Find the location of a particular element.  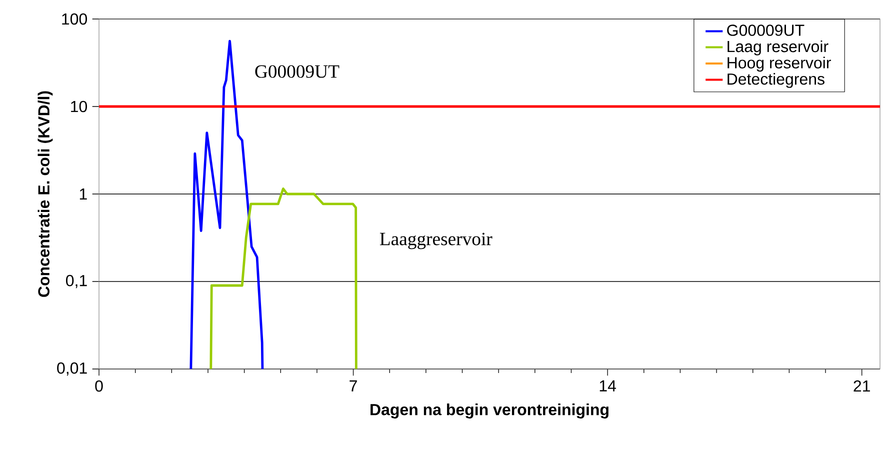

y-tick-label: 0,01 is located at coordinates (72, 369).